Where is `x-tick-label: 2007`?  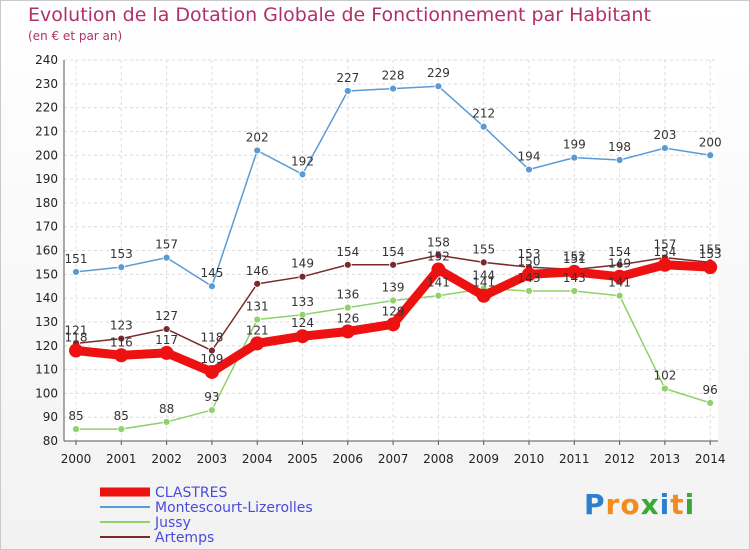
x-tick-label: 2007 is located at coordinates (393, 459).